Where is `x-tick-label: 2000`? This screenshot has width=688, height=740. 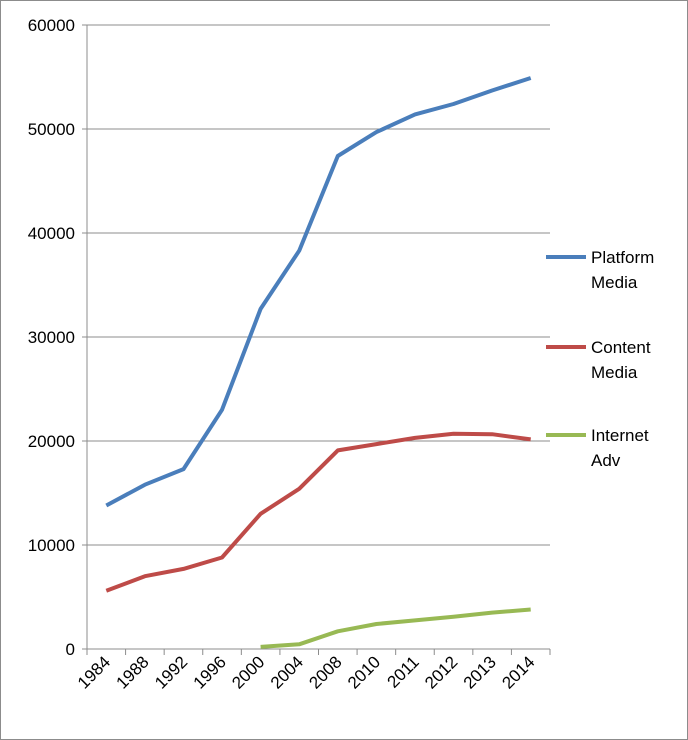
x-tick-label: 2000 is located at coordinates (248, 672).